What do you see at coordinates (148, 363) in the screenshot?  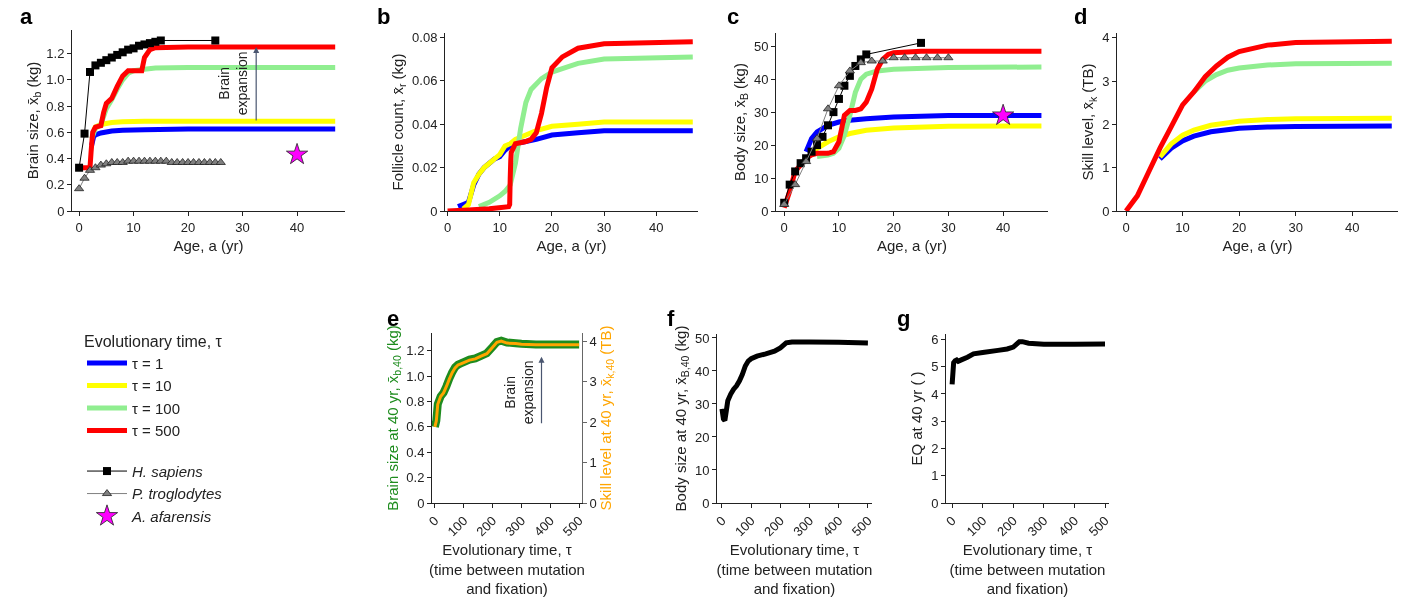 I see `legend-label: τ = 1` at bounding box center [148, 363].